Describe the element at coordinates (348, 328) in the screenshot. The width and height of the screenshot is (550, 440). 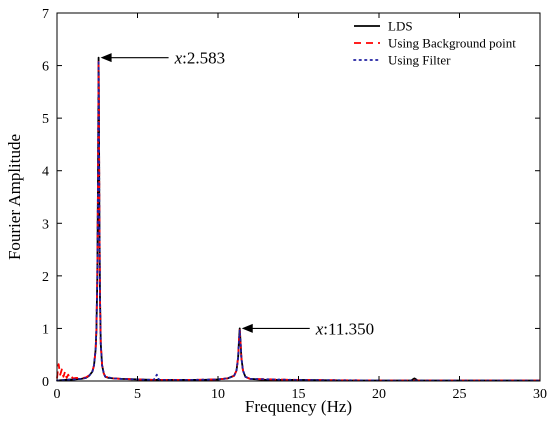
I see `annotation-value: :11.350` at that location.